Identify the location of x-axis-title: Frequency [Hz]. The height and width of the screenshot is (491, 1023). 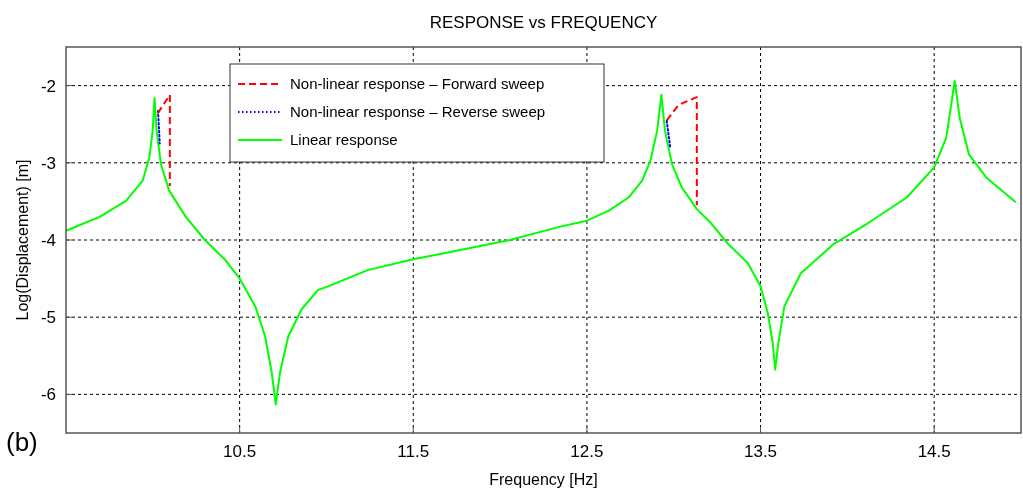
(543, 479).